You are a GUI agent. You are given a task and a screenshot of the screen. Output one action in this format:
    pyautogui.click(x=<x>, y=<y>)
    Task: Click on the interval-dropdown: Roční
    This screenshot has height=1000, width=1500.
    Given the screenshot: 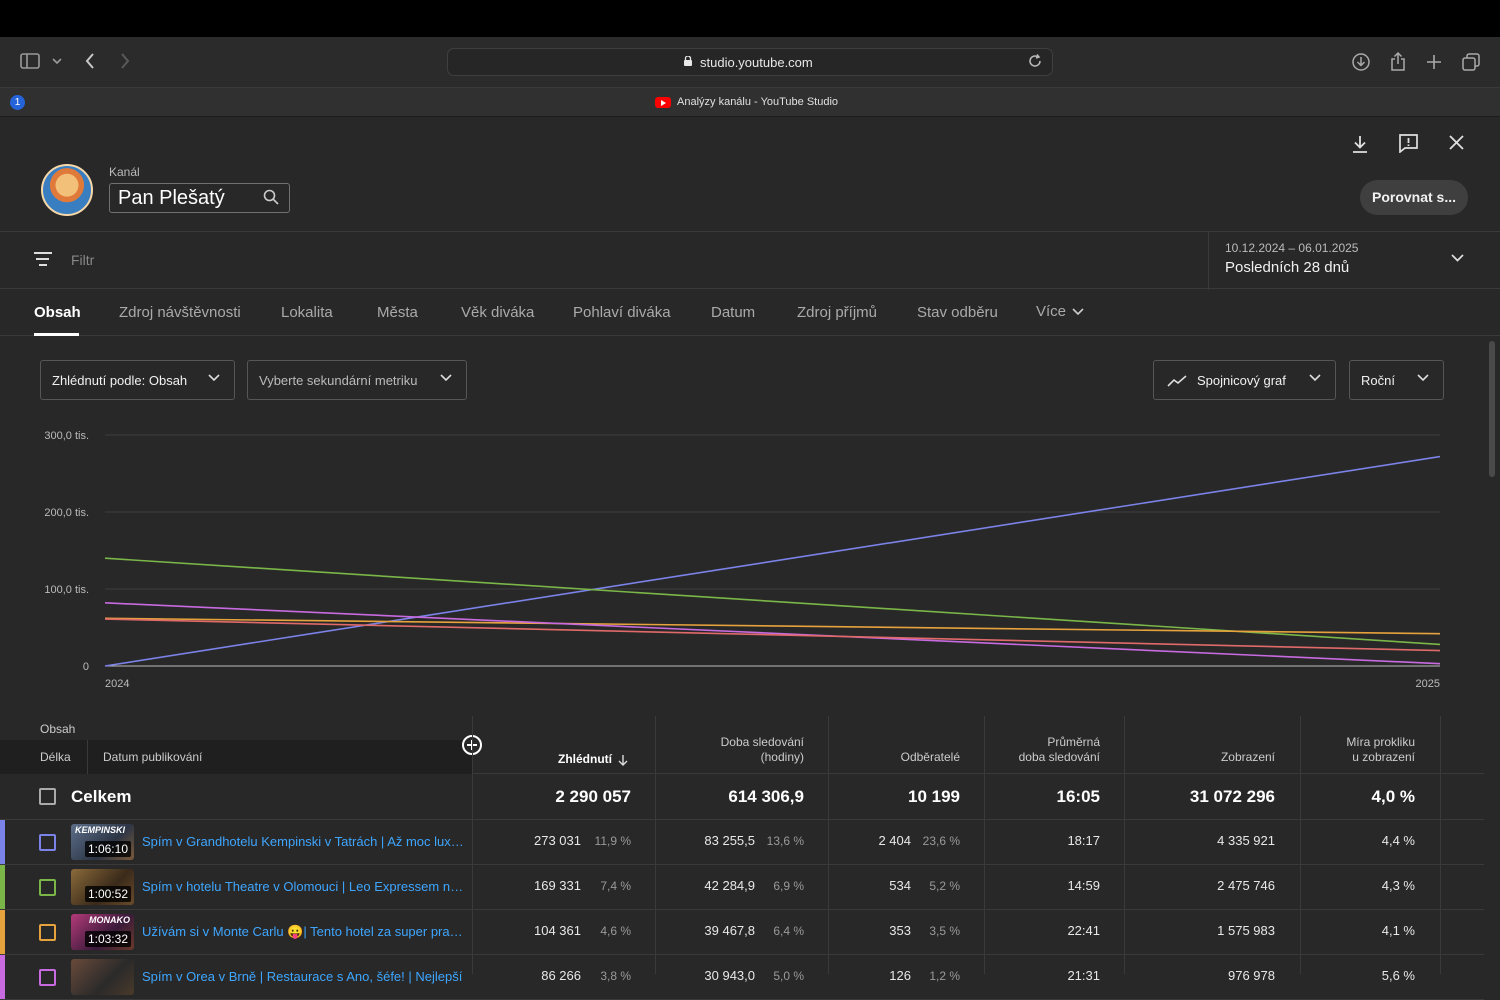 What is the action you would take?
    pyautogui.click(x=1396, y=380)
    